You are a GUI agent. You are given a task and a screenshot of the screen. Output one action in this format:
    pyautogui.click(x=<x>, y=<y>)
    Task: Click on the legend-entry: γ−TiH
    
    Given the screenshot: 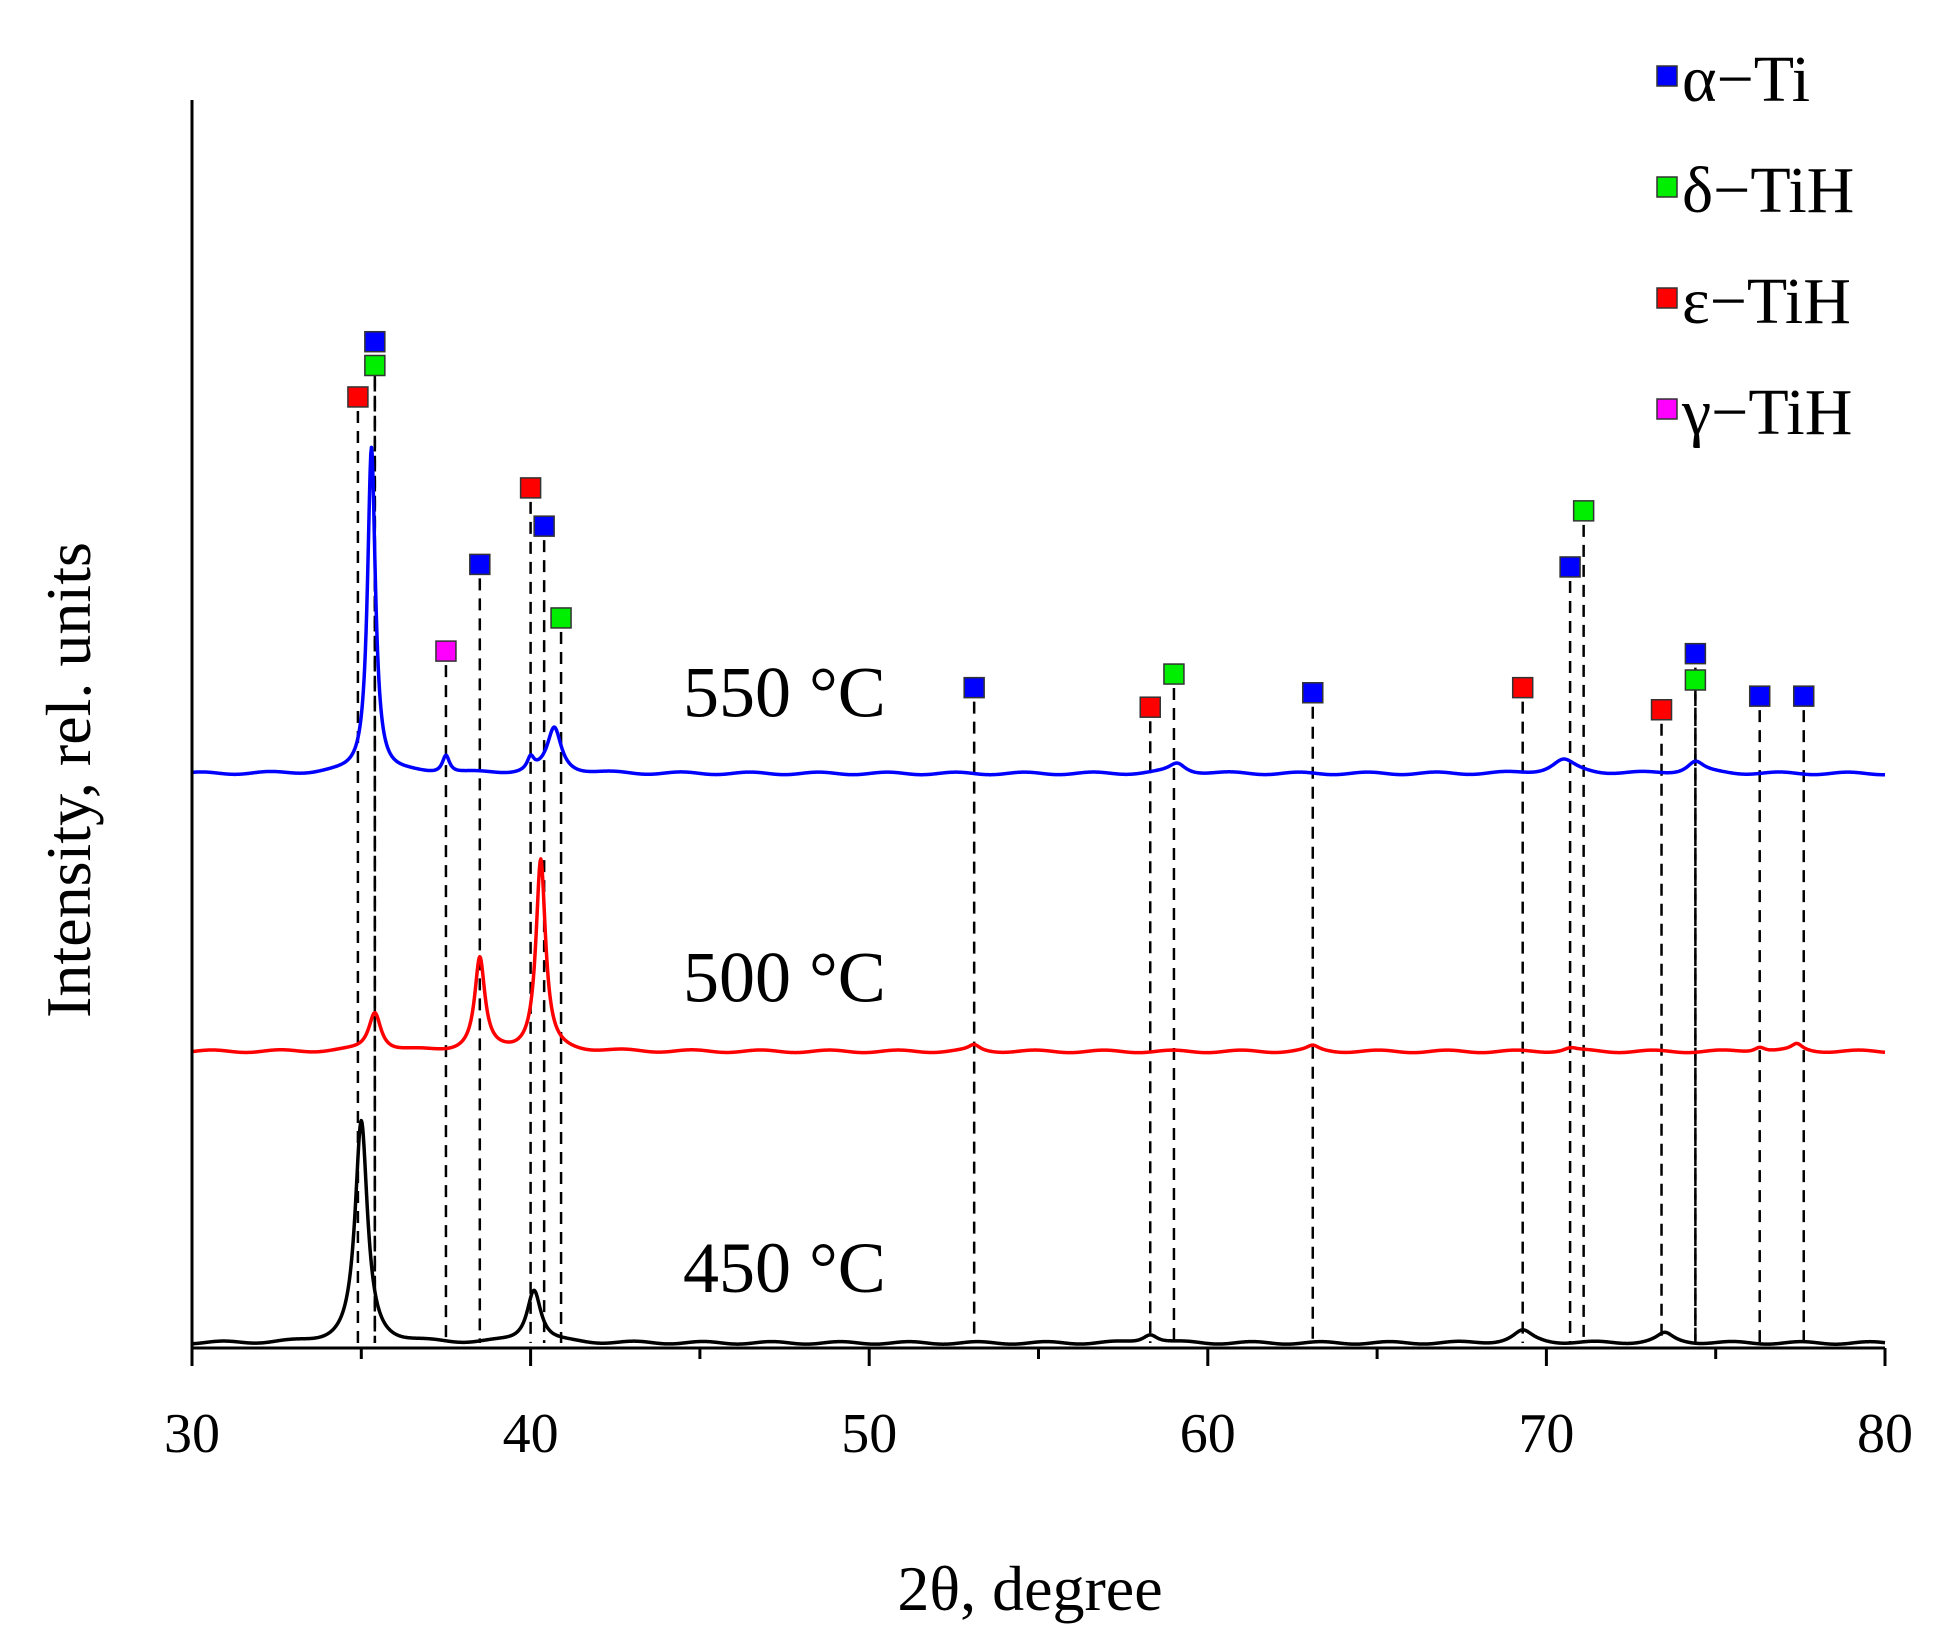 What is the action you would take?
    pyautogui.click(x=1766, y=412)
    